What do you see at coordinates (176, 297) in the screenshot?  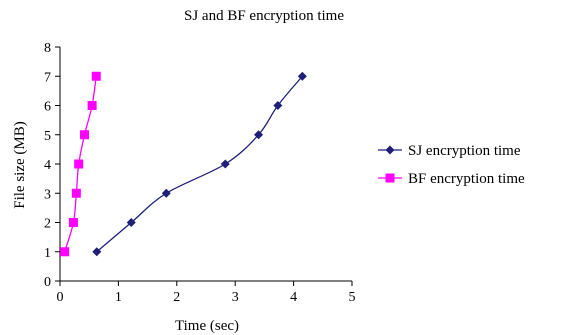 I see `x-tick-label: 2` at bounding box center [176, 297].